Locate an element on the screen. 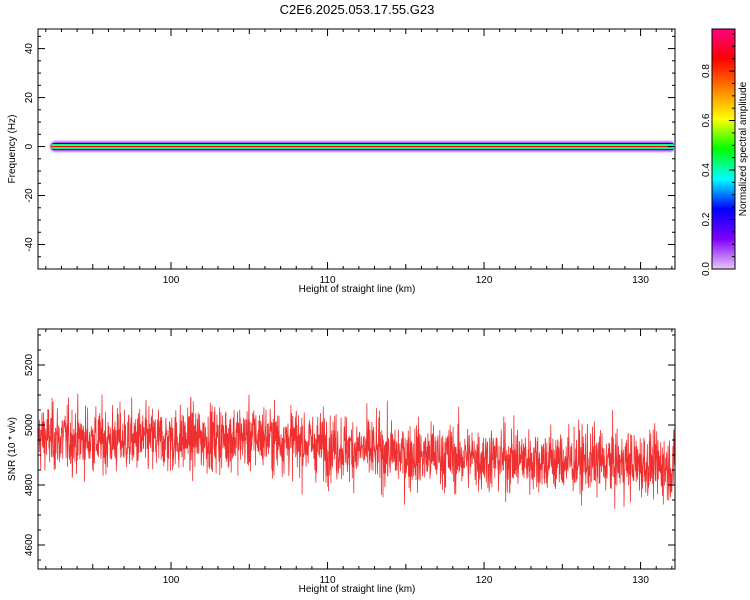 The height and width of the screenshot is (600, 750). spectrogram-x-tick-label: 100 is located at coordinates (171, 280).